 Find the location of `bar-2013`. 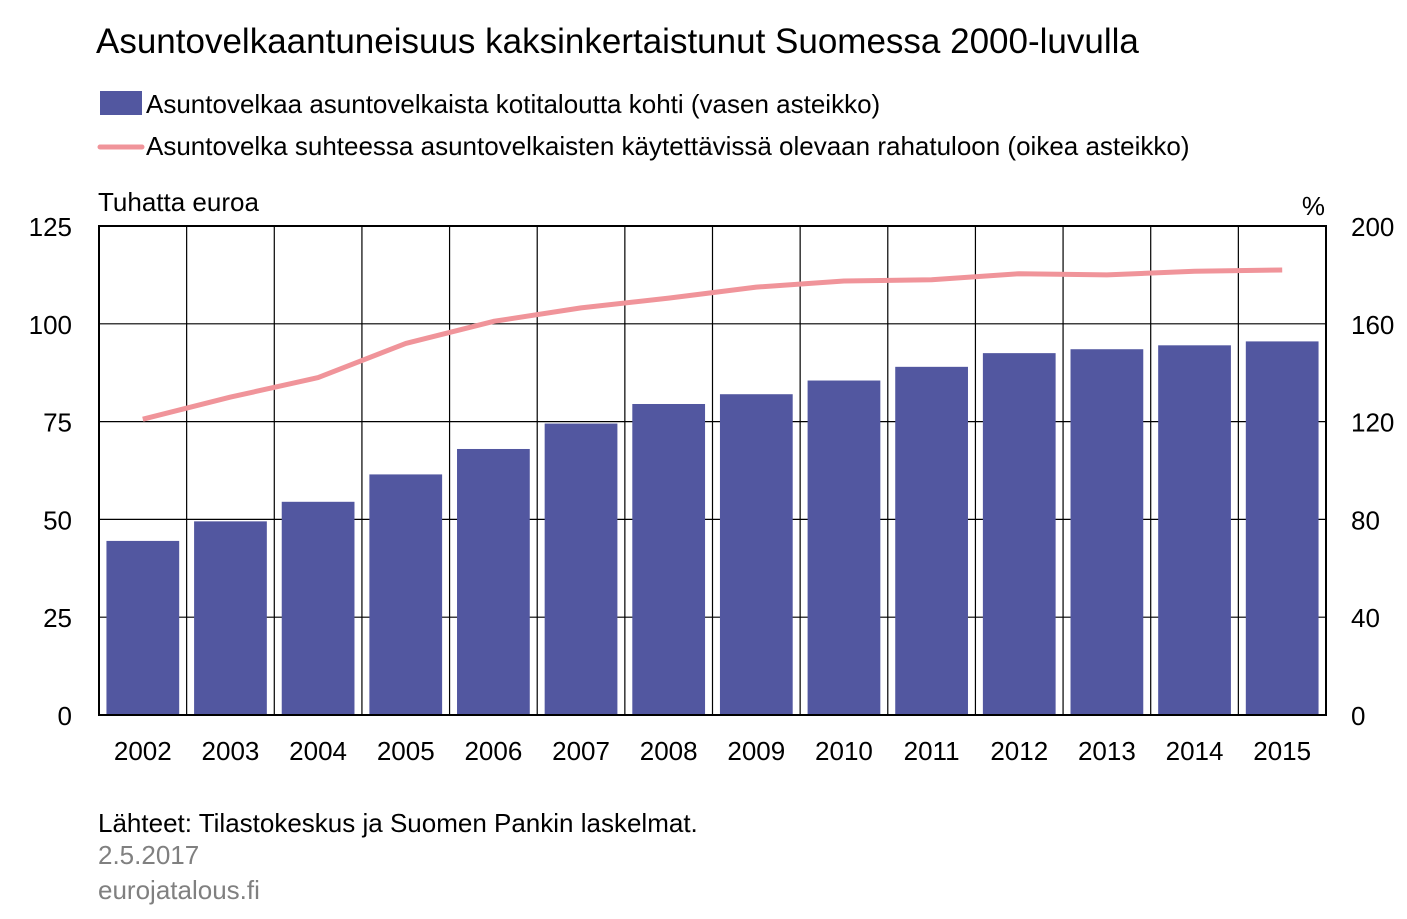

bar-2013 is located at coordinates (1107, 532).